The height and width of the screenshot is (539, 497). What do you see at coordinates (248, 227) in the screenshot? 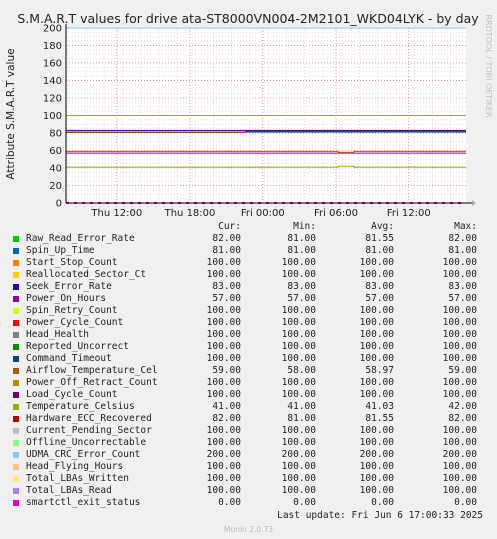
I see `legend-header: Cur: Min: Avg: Max:` at bounding box center [248, 227].